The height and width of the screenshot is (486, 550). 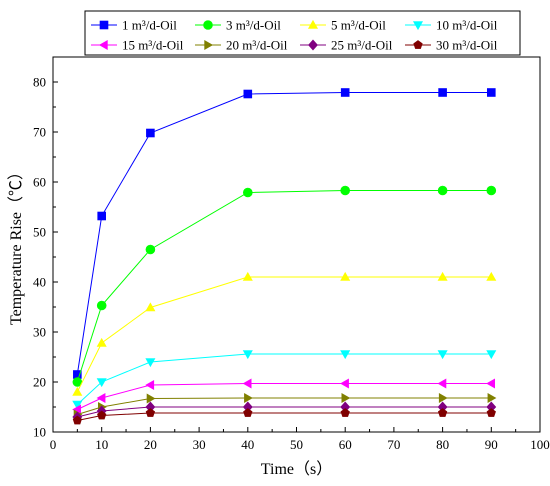 I want to click on legend-label: 3 m³/d-Oil, so click(x=253, y=25).